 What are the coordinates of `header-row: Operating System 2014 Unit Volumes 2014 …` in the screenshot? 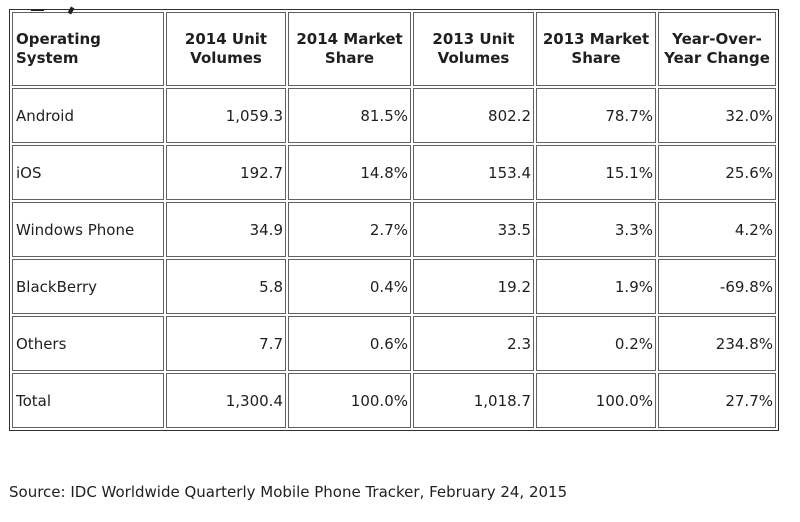 It's located at (394, 49).